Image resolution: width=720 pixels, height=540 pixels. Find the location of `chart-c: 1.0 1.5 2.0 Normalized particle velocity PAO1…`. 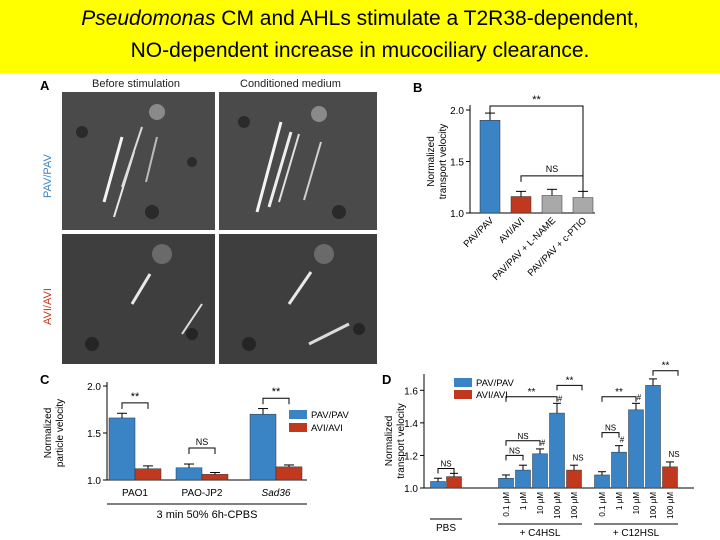

chart-c: 1.0 1.5 2.0 Normalized particle velocity PAO1… is located at coordinates (196, 451).